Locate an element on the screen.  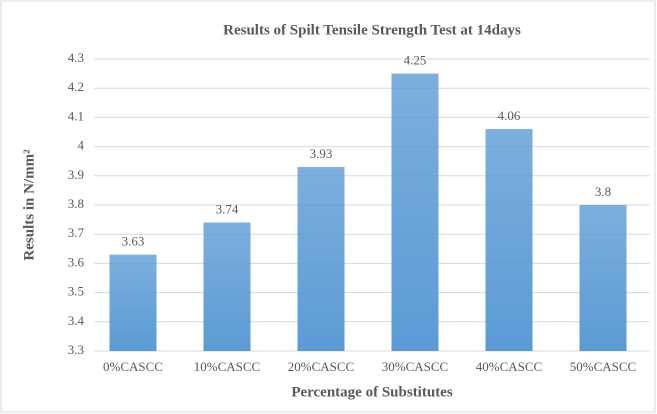
y-tick-label: 3.8 is located at coordinates (76, 203).